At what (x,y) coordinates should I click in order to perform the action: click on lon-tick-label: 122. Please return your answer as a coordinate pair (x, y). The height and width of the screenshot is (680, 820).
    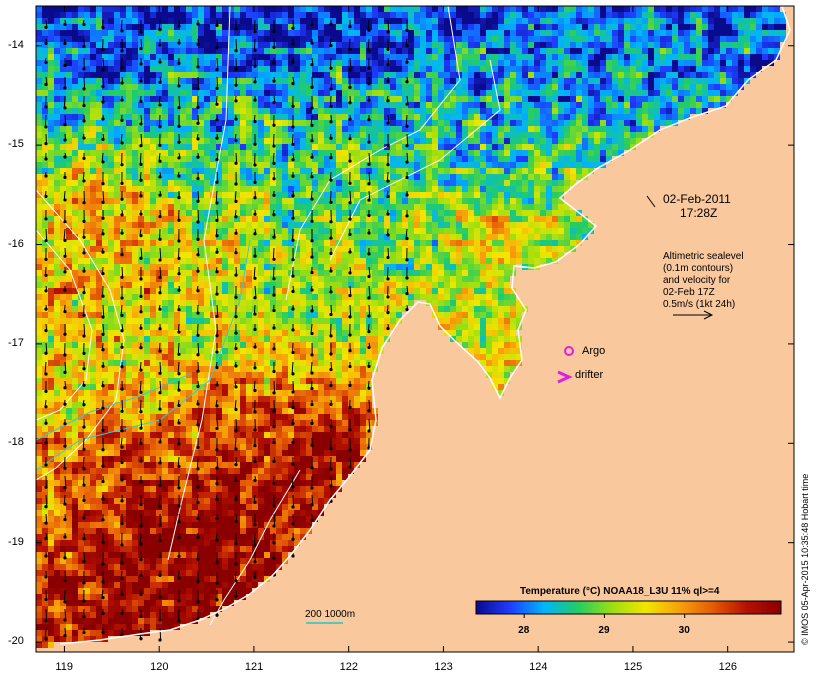
    Looking at the image, I should click on (349, 667).